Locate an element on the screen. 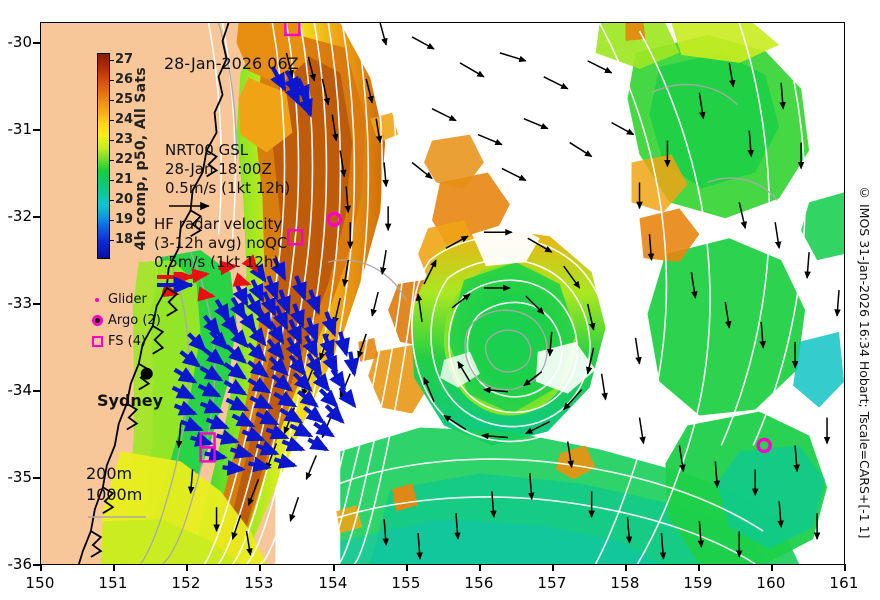 This screenshot has height=600, width=880. filament-orange-e is located at coordinates (454, 161).